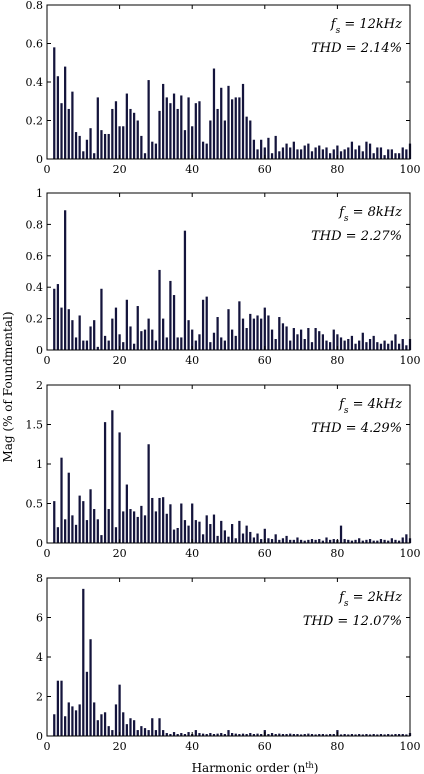  Describe the element at coordinates (35, 6) in the screenshot. I see `y-tick-label: 0.8` at that location.